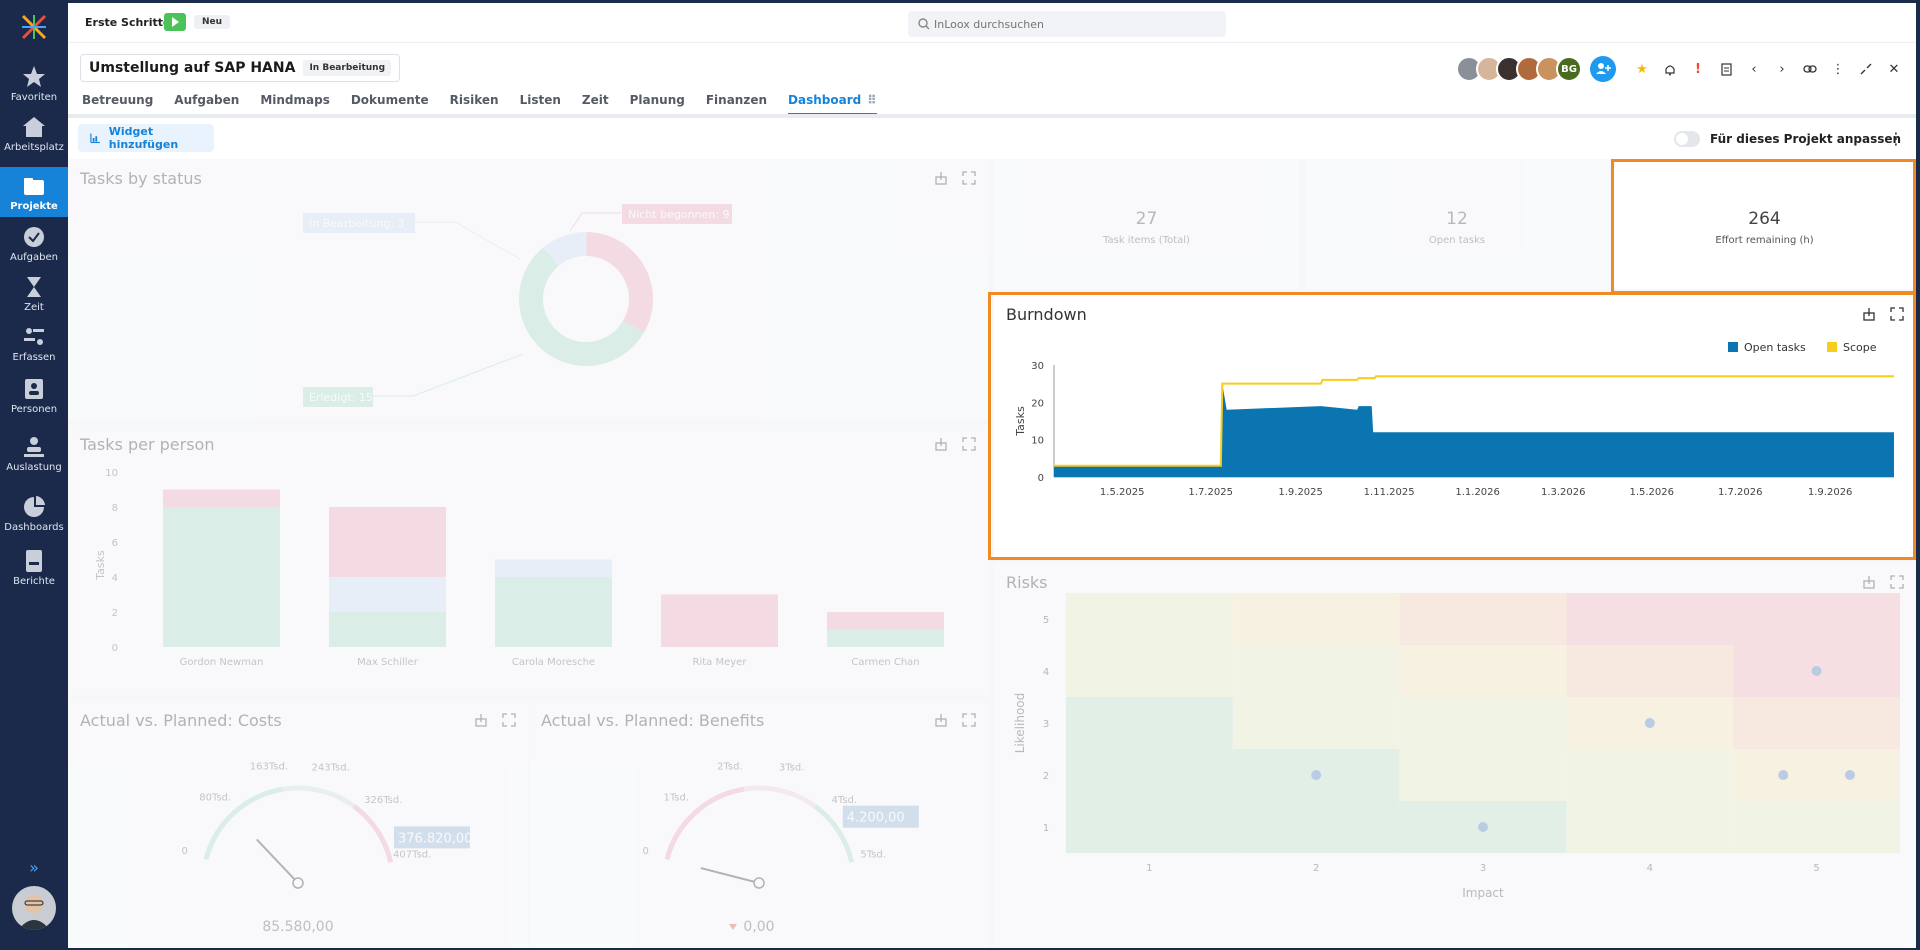  I want to click on priority-icon: !, so click(1698, 69).